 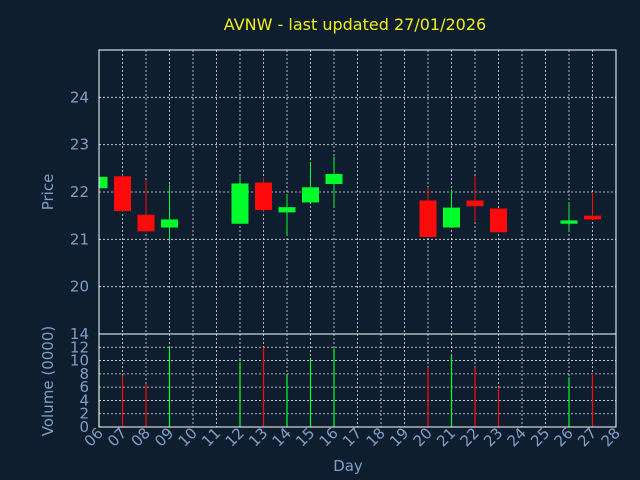 What do you see at coordinates (79, 287) in the screenshot?
I see `price-tick-label: 20` at bounding box center [79, 287].